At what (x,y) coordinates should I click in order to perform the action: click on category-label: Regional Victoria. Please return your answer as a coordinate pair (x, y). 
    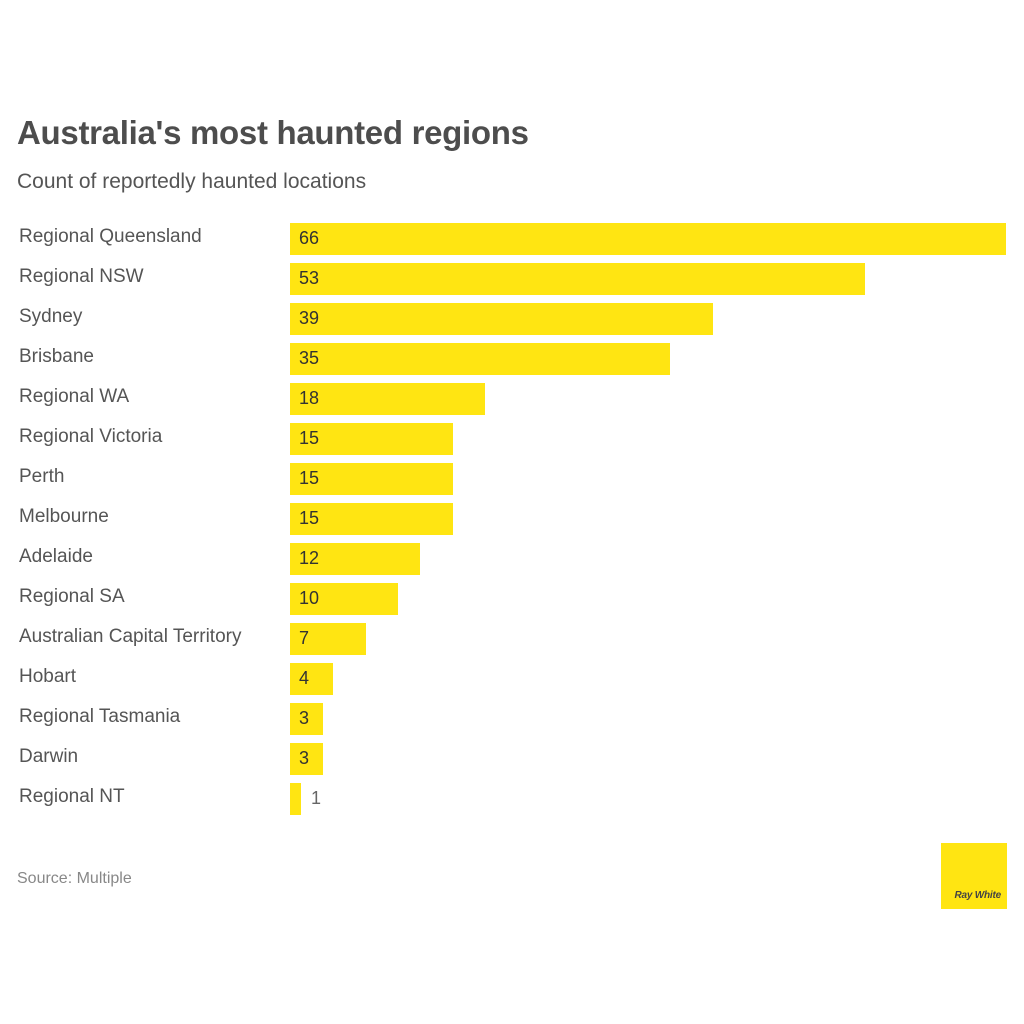
    Looking at the image, I should click on (91, 436).